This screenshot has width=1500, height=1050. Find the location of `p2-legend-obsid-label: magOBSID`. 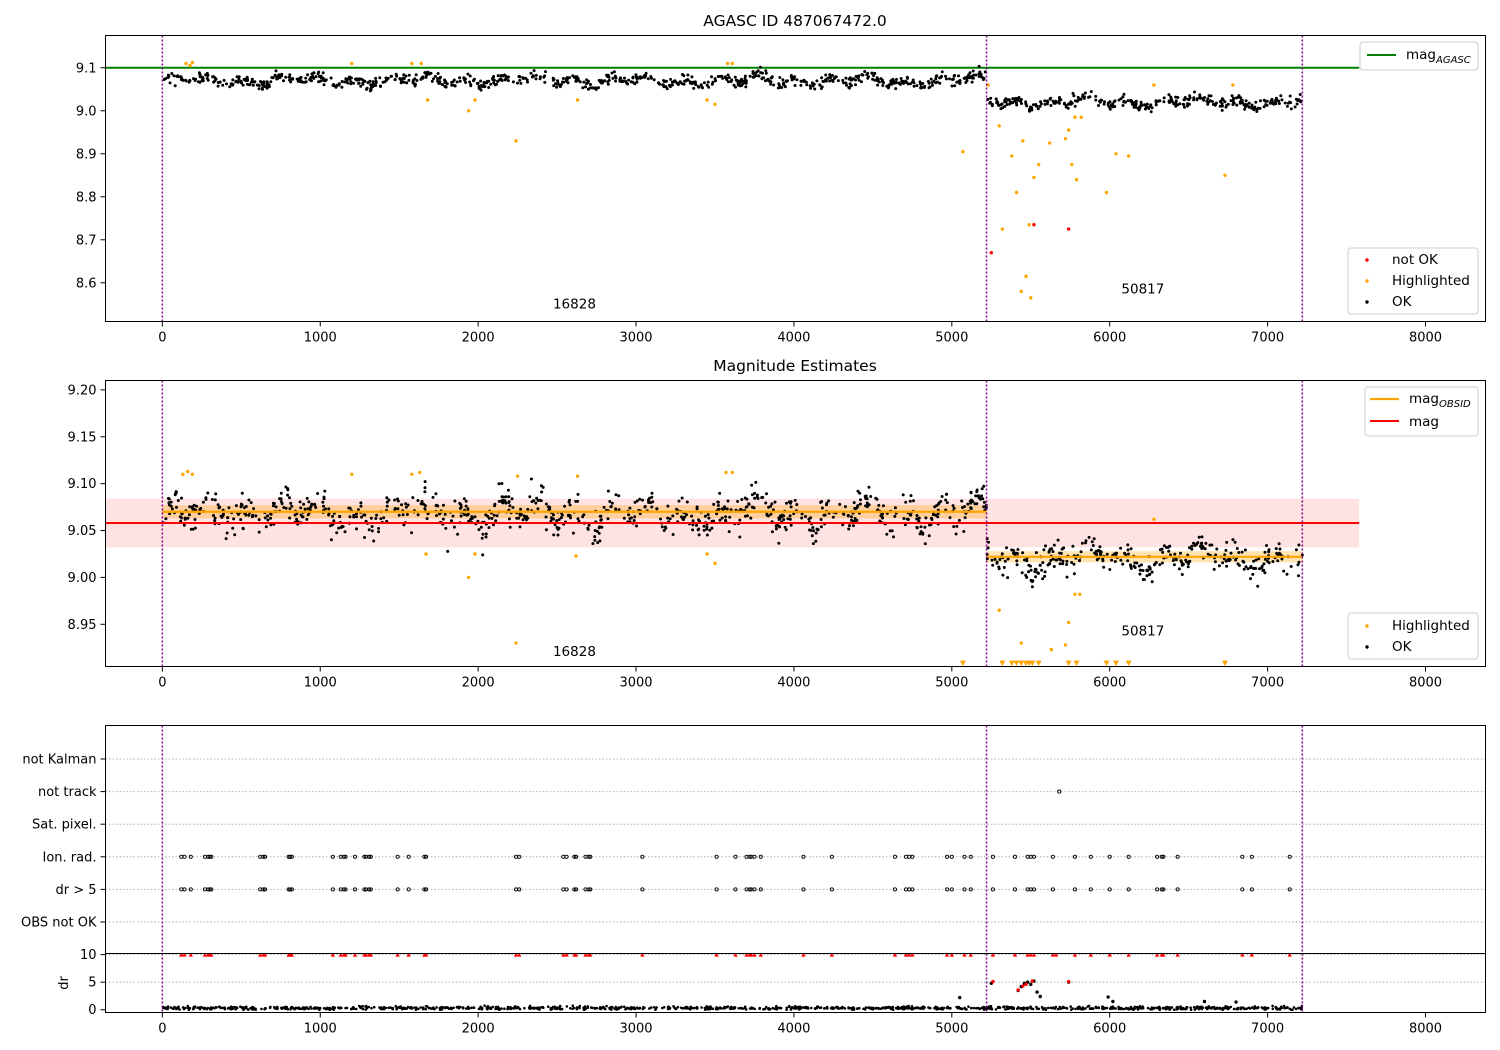

p2-legend-obsid-label: magOBSID is located at coordinates (1440, 400).